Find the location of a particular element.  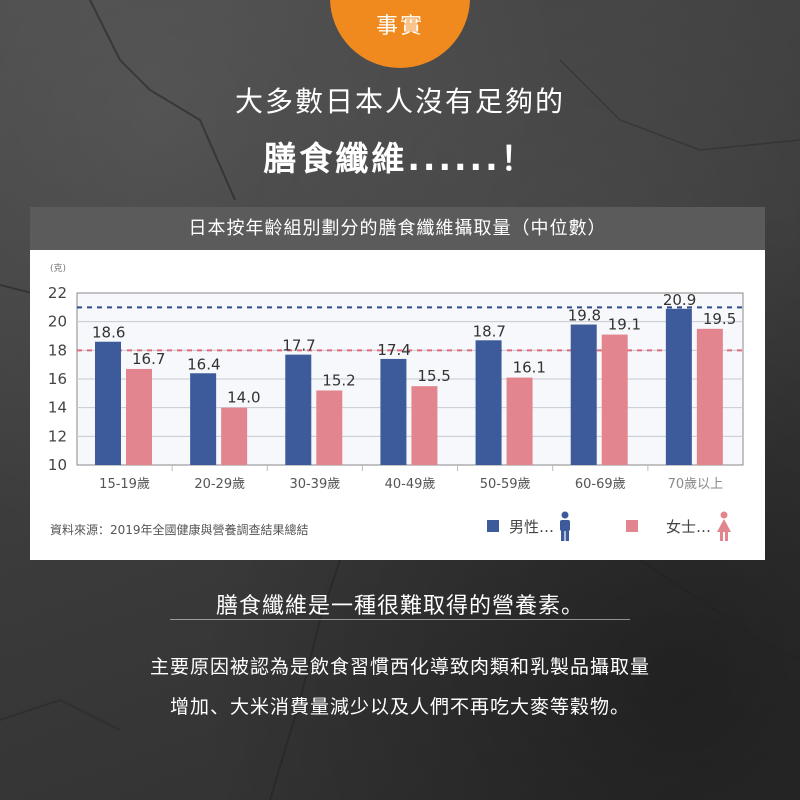

data-label: 18.7 is located at coordinates (489, 331).